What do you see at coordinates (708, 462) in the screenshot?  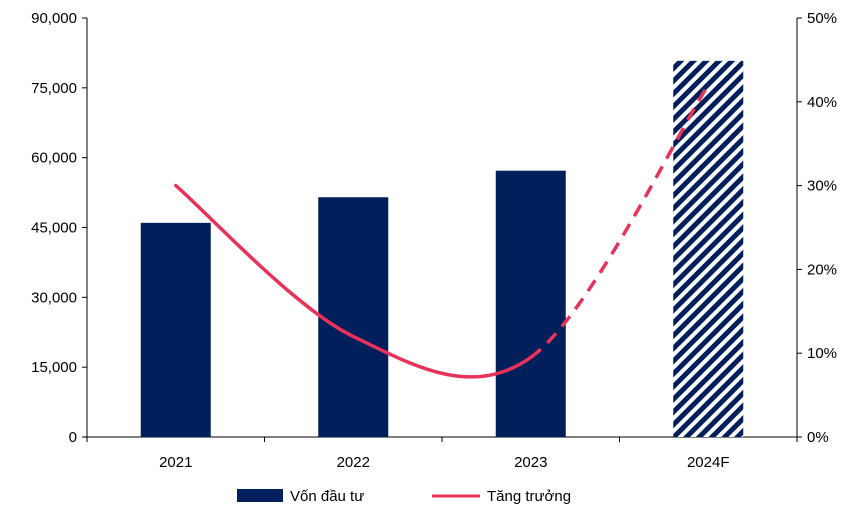 I see `x-tick-label: 2024F` at bounding box center [708, 462].